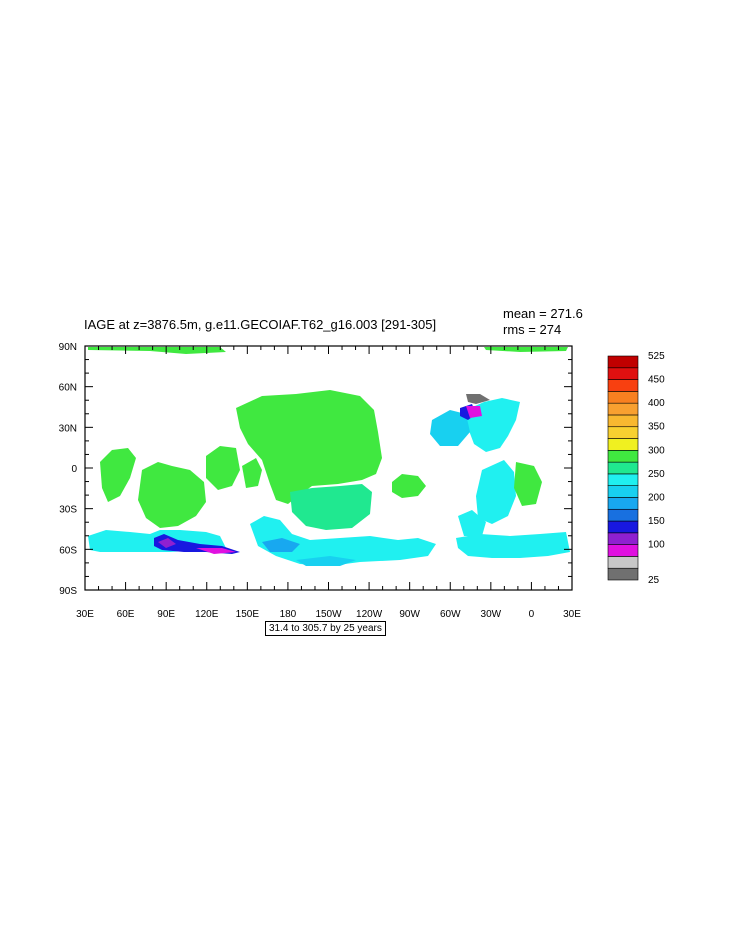  Describe the element at coordinates (216, 551) in the screenshot. I see `field-antarctic-shelf-inner` at that location.